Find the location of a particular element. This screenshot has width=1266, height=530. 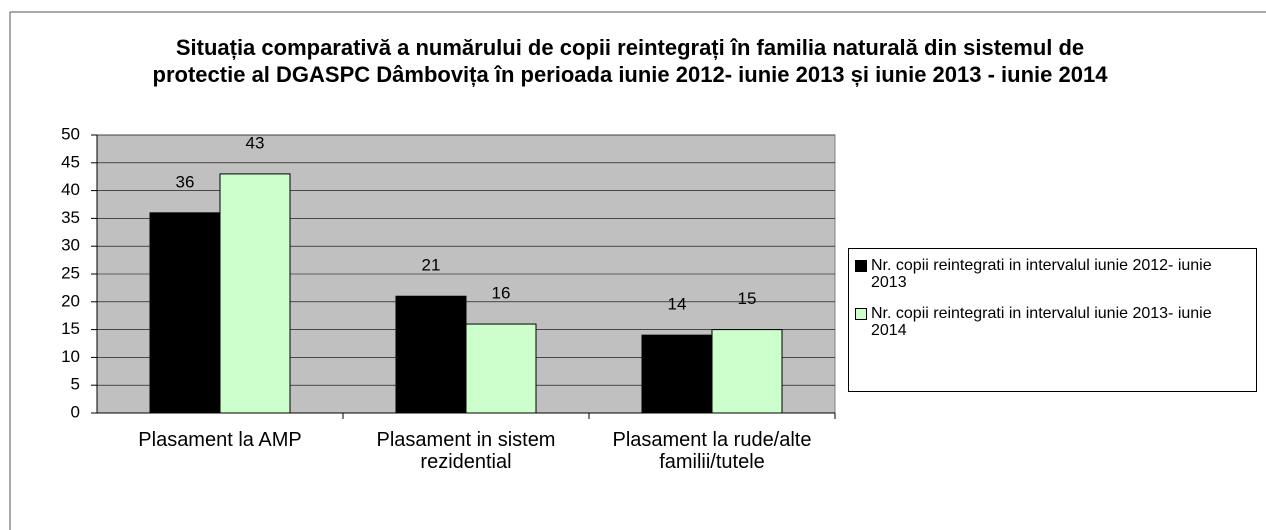

y-tick-label: 5 is located at coordinates (75, 384).